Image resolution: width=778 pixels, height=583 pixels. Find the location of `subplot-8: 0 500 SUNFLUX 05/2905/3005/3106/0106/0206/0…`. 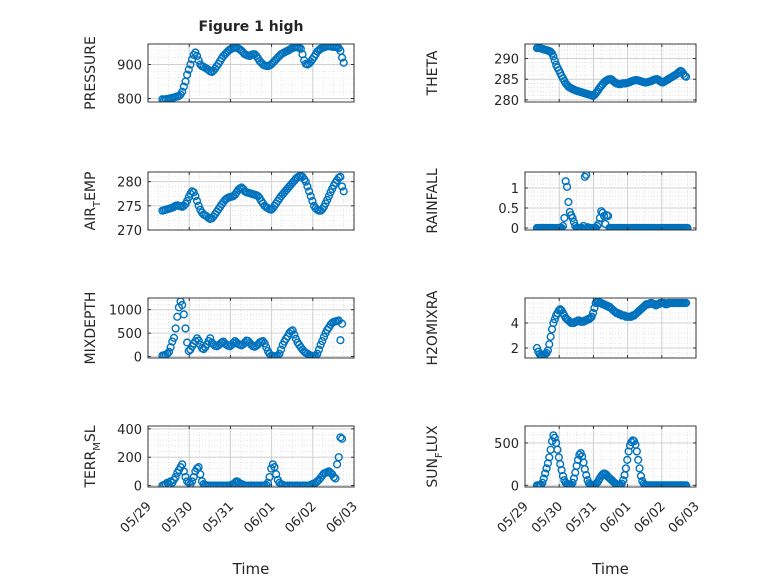

subplot-8: 0 500 SUNFLUX 05/2905/3005/3106/0106/0206/0… is located at coordinates (564, 501).